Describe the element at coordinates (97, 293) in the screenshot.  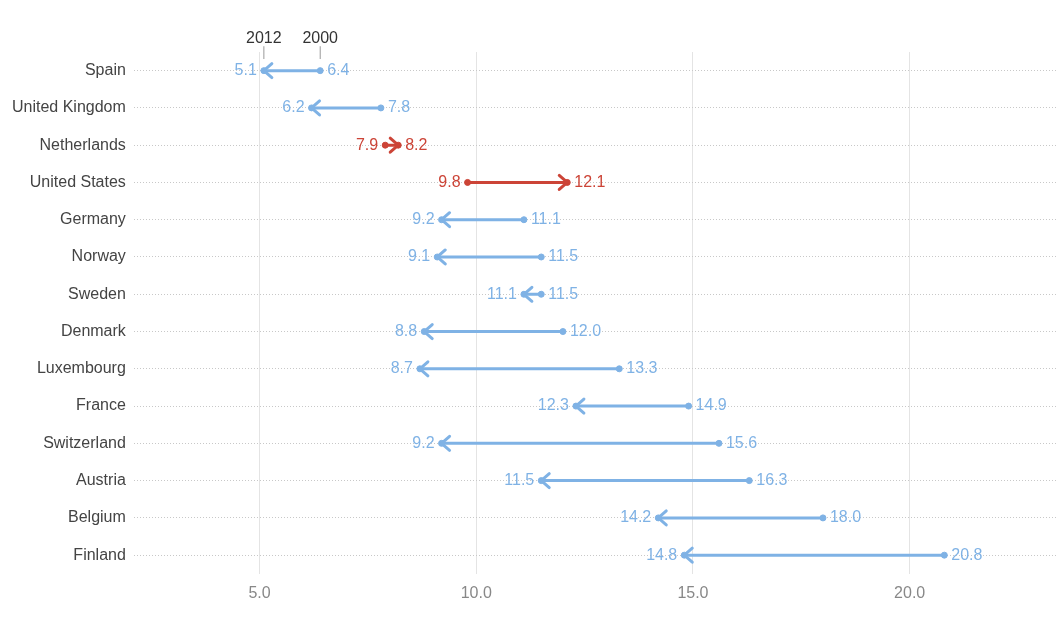
I see `y-tick-label: Sweden` at that location.